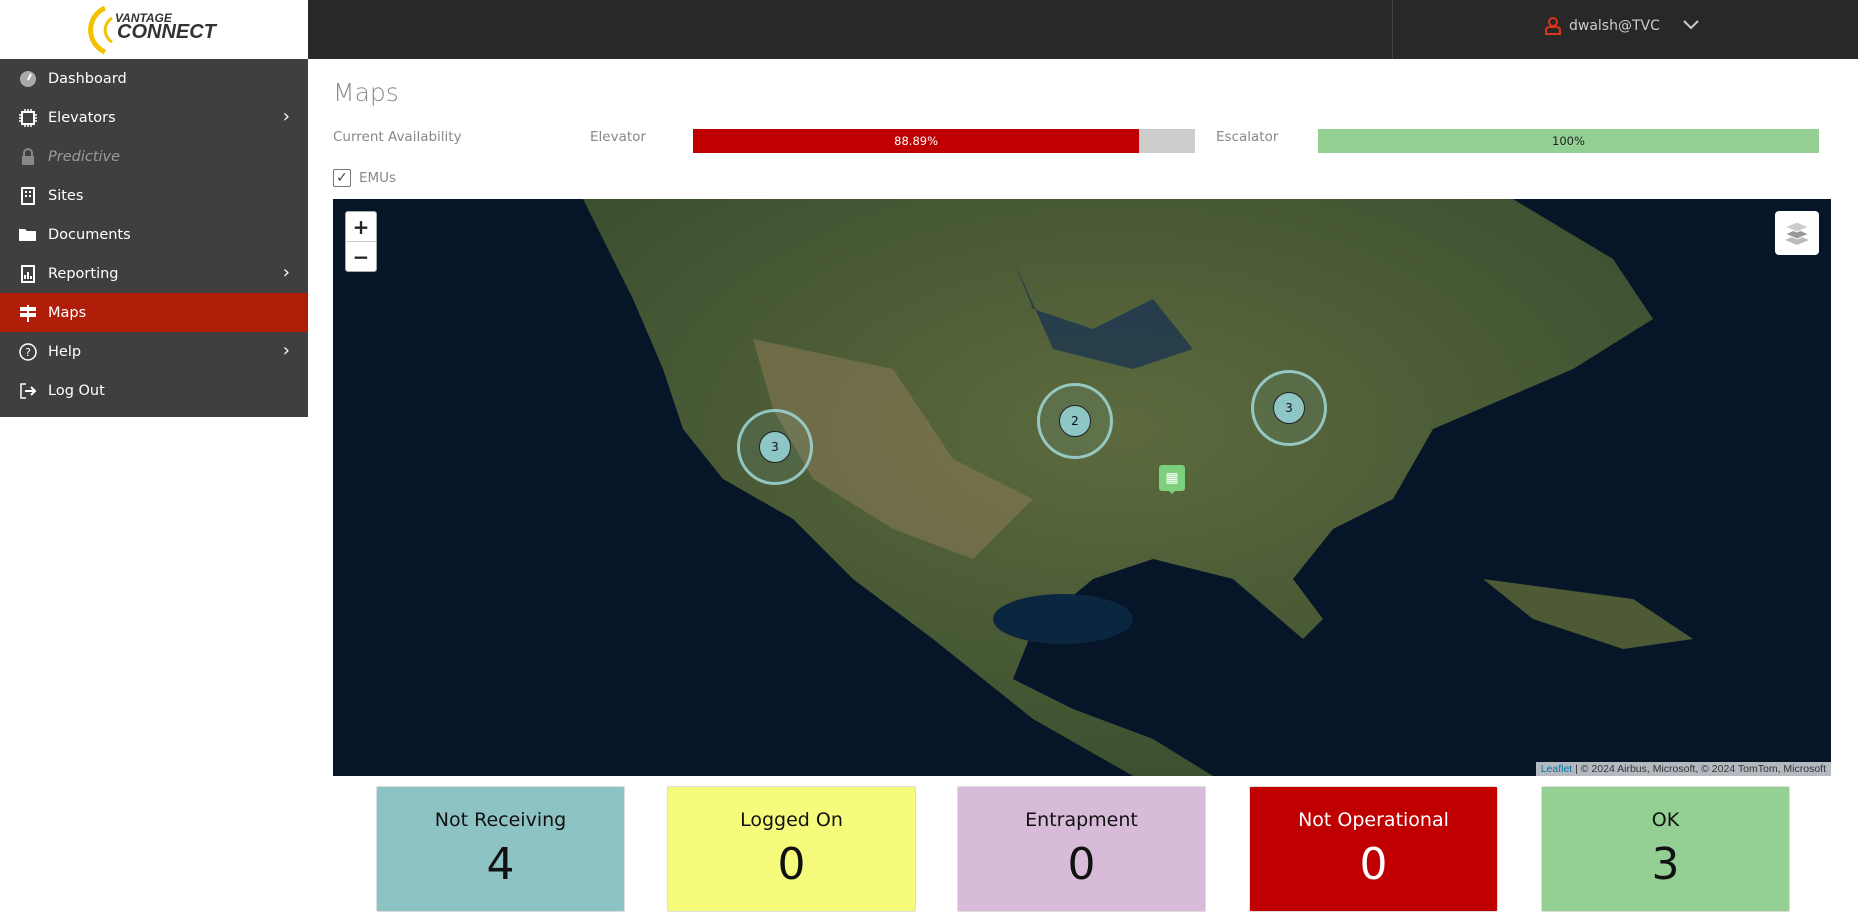  What do you see at coordinates (28, 118) in the screenshot?
I see `chip-icon` at bounding box center [28, 118].